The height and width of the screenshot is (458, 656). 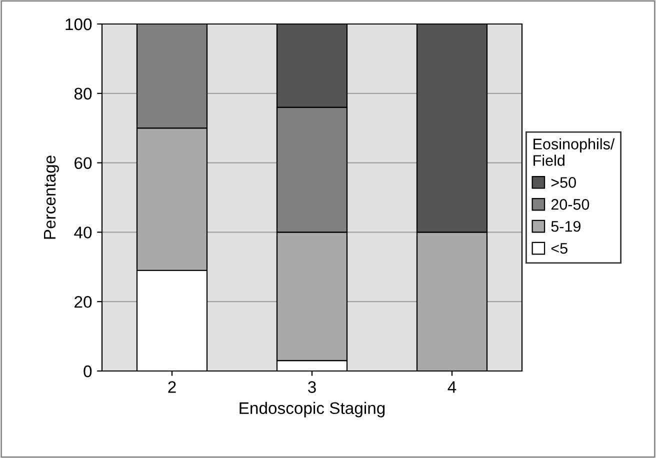 I want to click on x-tick-label: 2, so click(x=172, y=387).